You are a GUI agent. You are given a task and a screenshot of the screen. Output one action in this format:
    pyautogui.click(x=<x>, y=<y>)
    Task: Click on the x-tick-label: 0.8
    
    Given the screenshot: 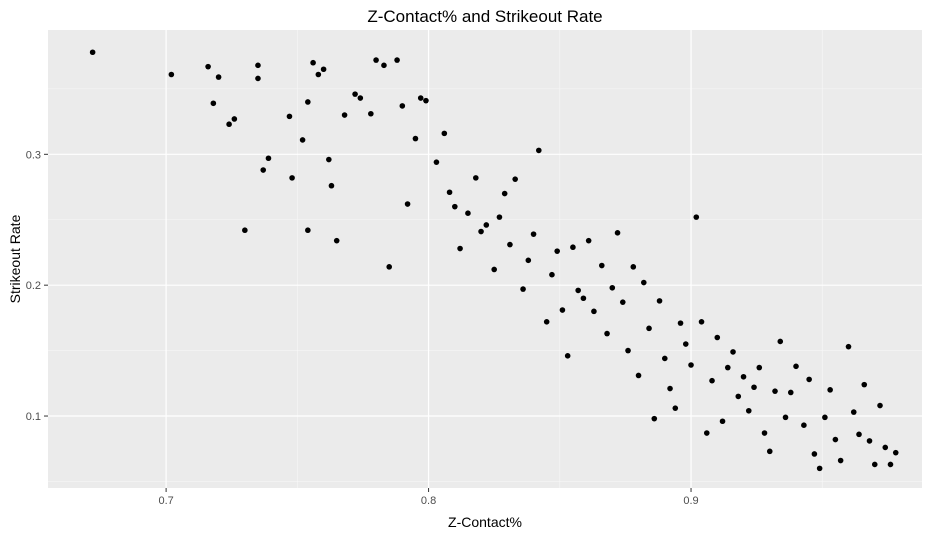 What is the action you would take?
    pyautogui.click(x=428, y=501)
    